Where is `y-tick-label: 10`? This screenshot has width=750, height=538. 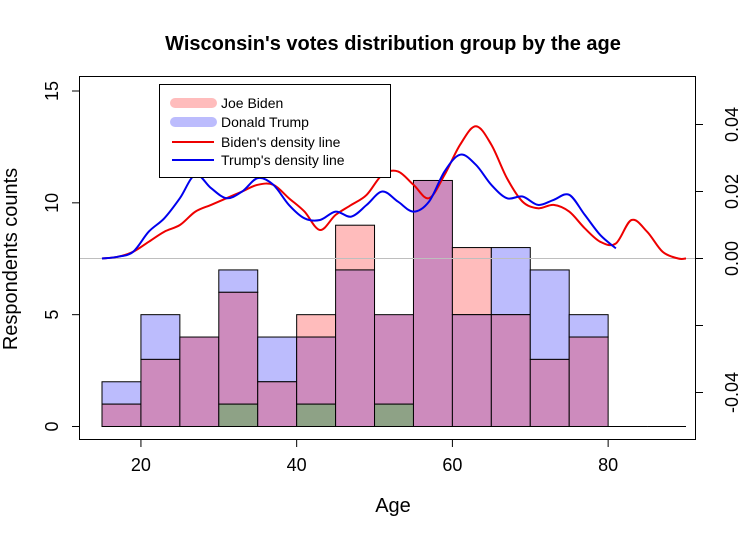 y-tick-label: 10 is located at coordinates (52, 203).